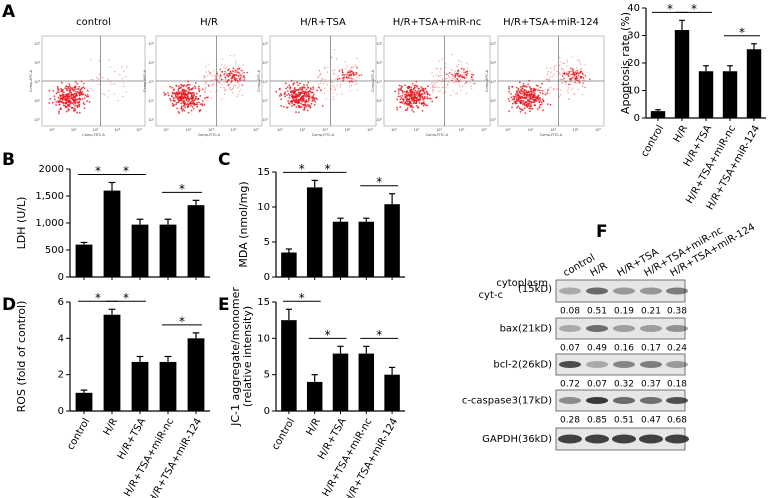  I want to click on panel-letter: A, so click(9, 12).